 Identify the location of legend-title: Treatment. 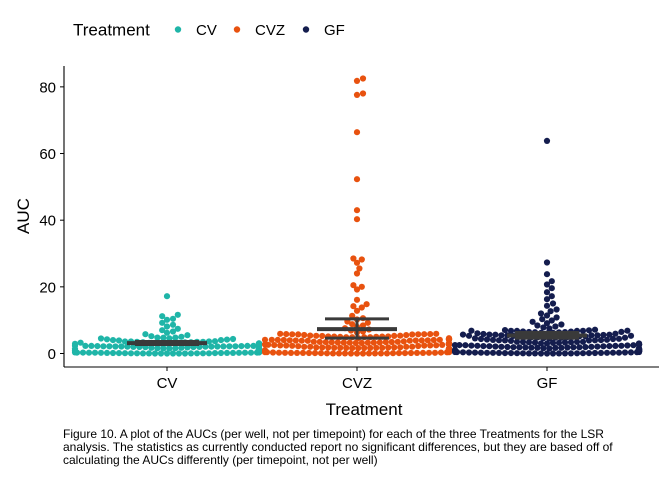
(111, 30).